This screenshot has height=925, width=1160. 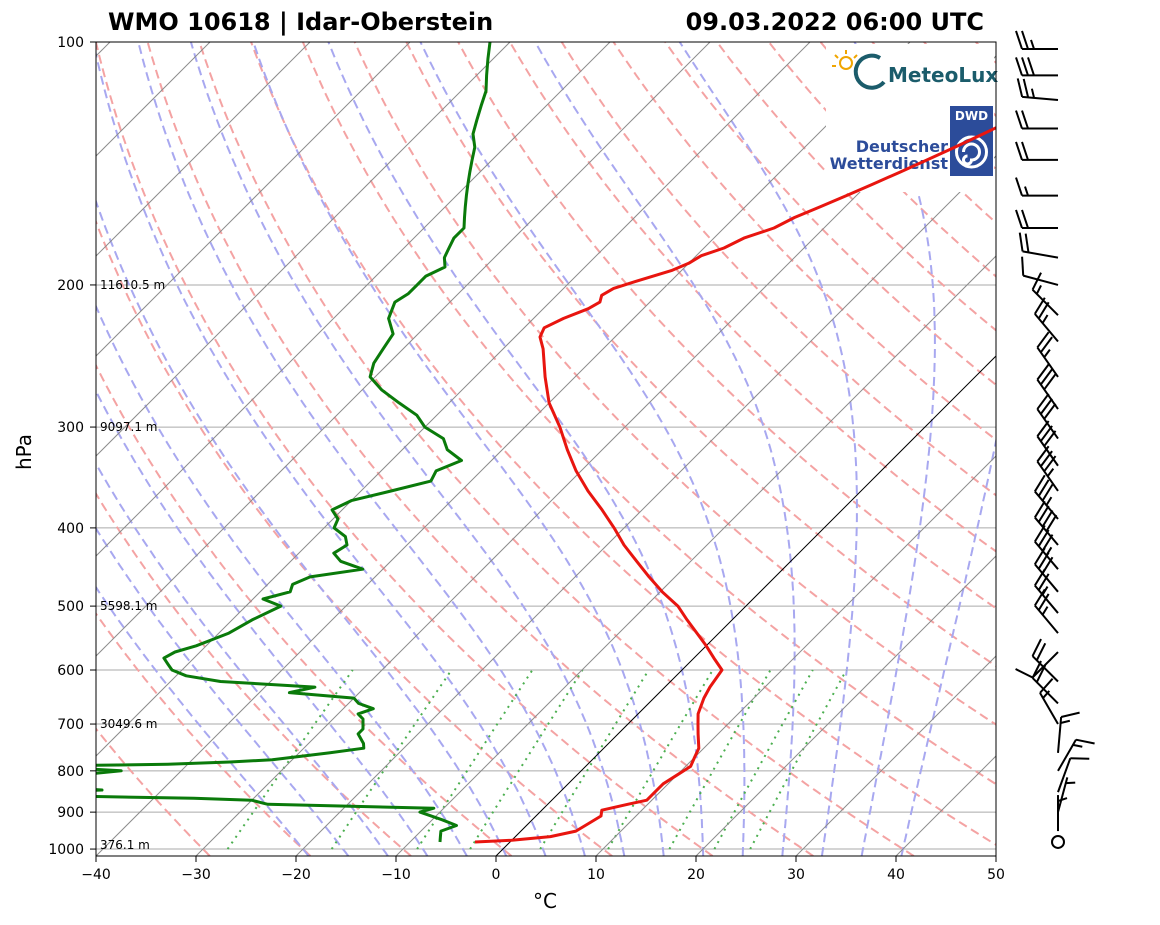 What do you see at coordinates (129, 724) in the screenshot?
I see `height-label: 3049.6 m` at bounding box center [129, 724].